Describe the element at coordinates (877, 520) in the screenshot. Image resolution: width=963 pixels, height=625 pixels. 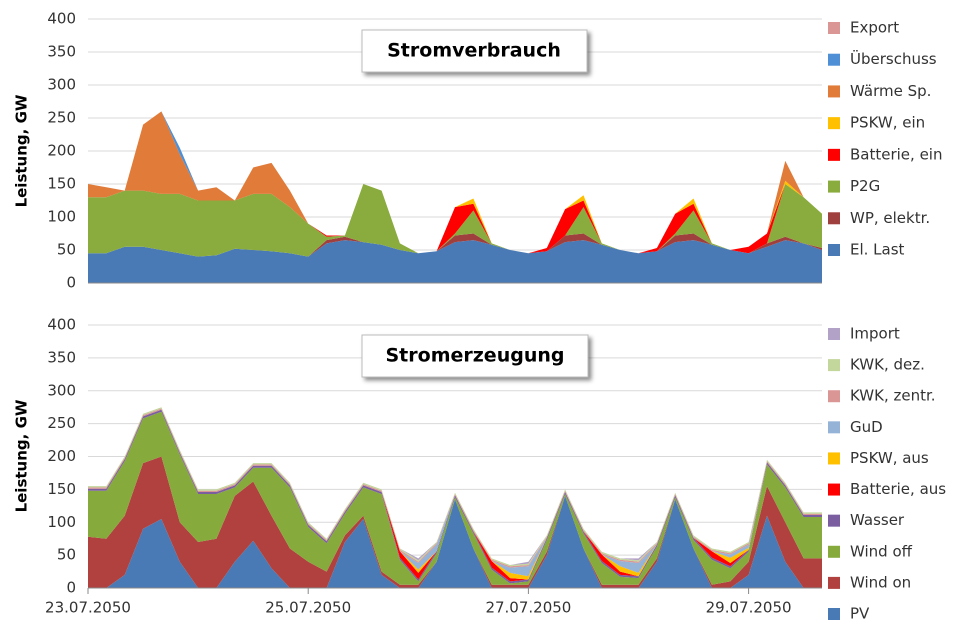
I see `legend-label: Wasser` at that location.